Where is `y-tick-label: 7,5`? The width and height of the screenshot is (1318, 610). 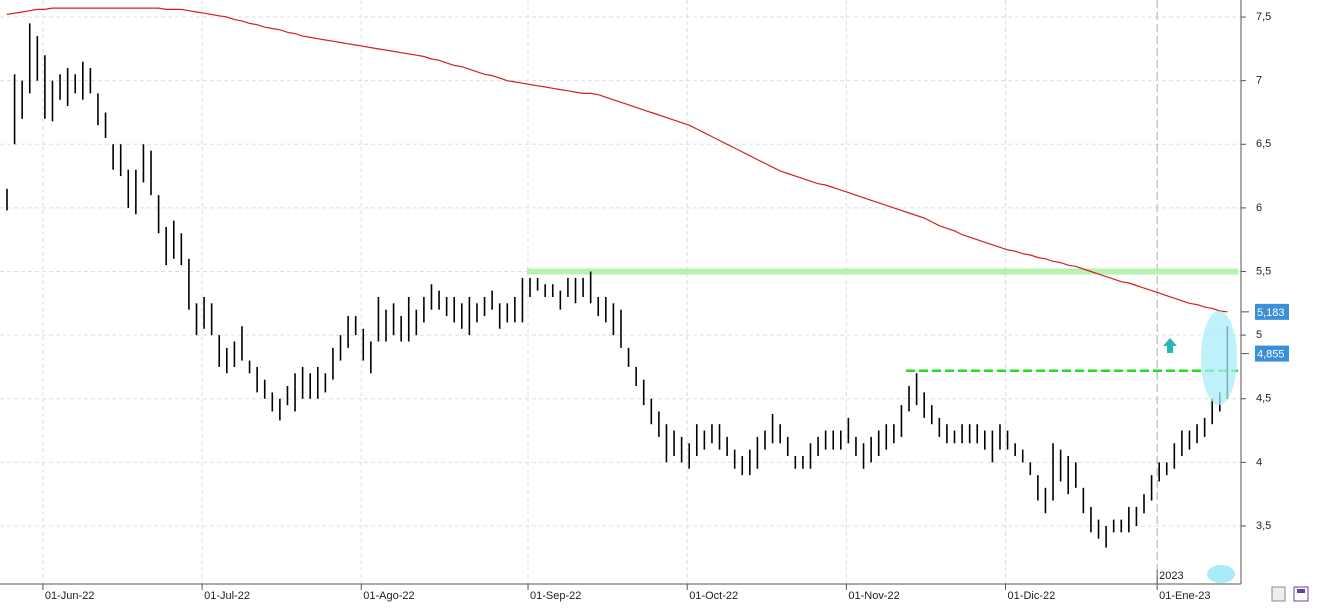 y-tick-label: 7,5 is located at coordinates (1263, 17).